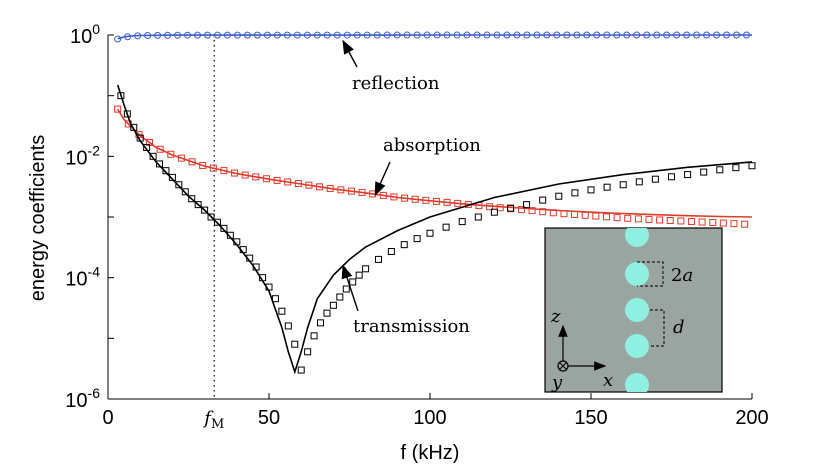  I want to click on x-tick-label: 150, so click(590, 418).